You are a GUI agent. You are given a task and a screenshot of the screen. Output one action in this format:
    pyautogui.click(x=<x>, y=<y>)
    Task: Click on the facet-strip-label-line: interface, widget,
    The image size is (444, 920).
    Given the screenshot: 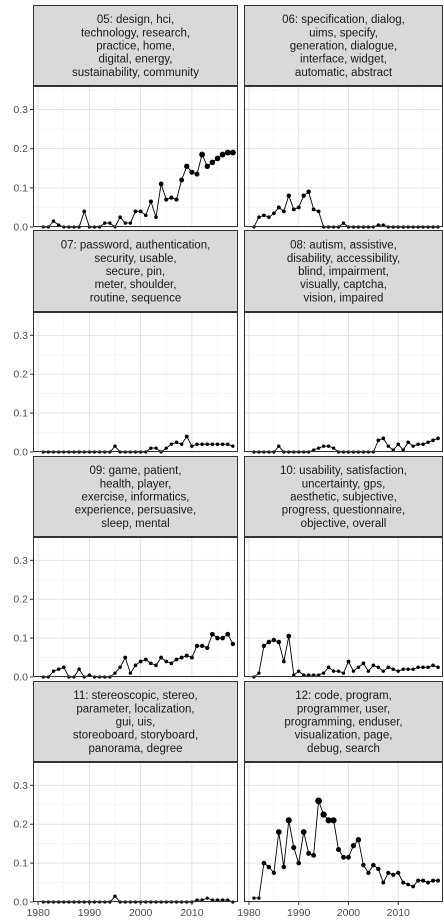 What is the action you would take?
    pyautogui.click(x=343, y=60)
    